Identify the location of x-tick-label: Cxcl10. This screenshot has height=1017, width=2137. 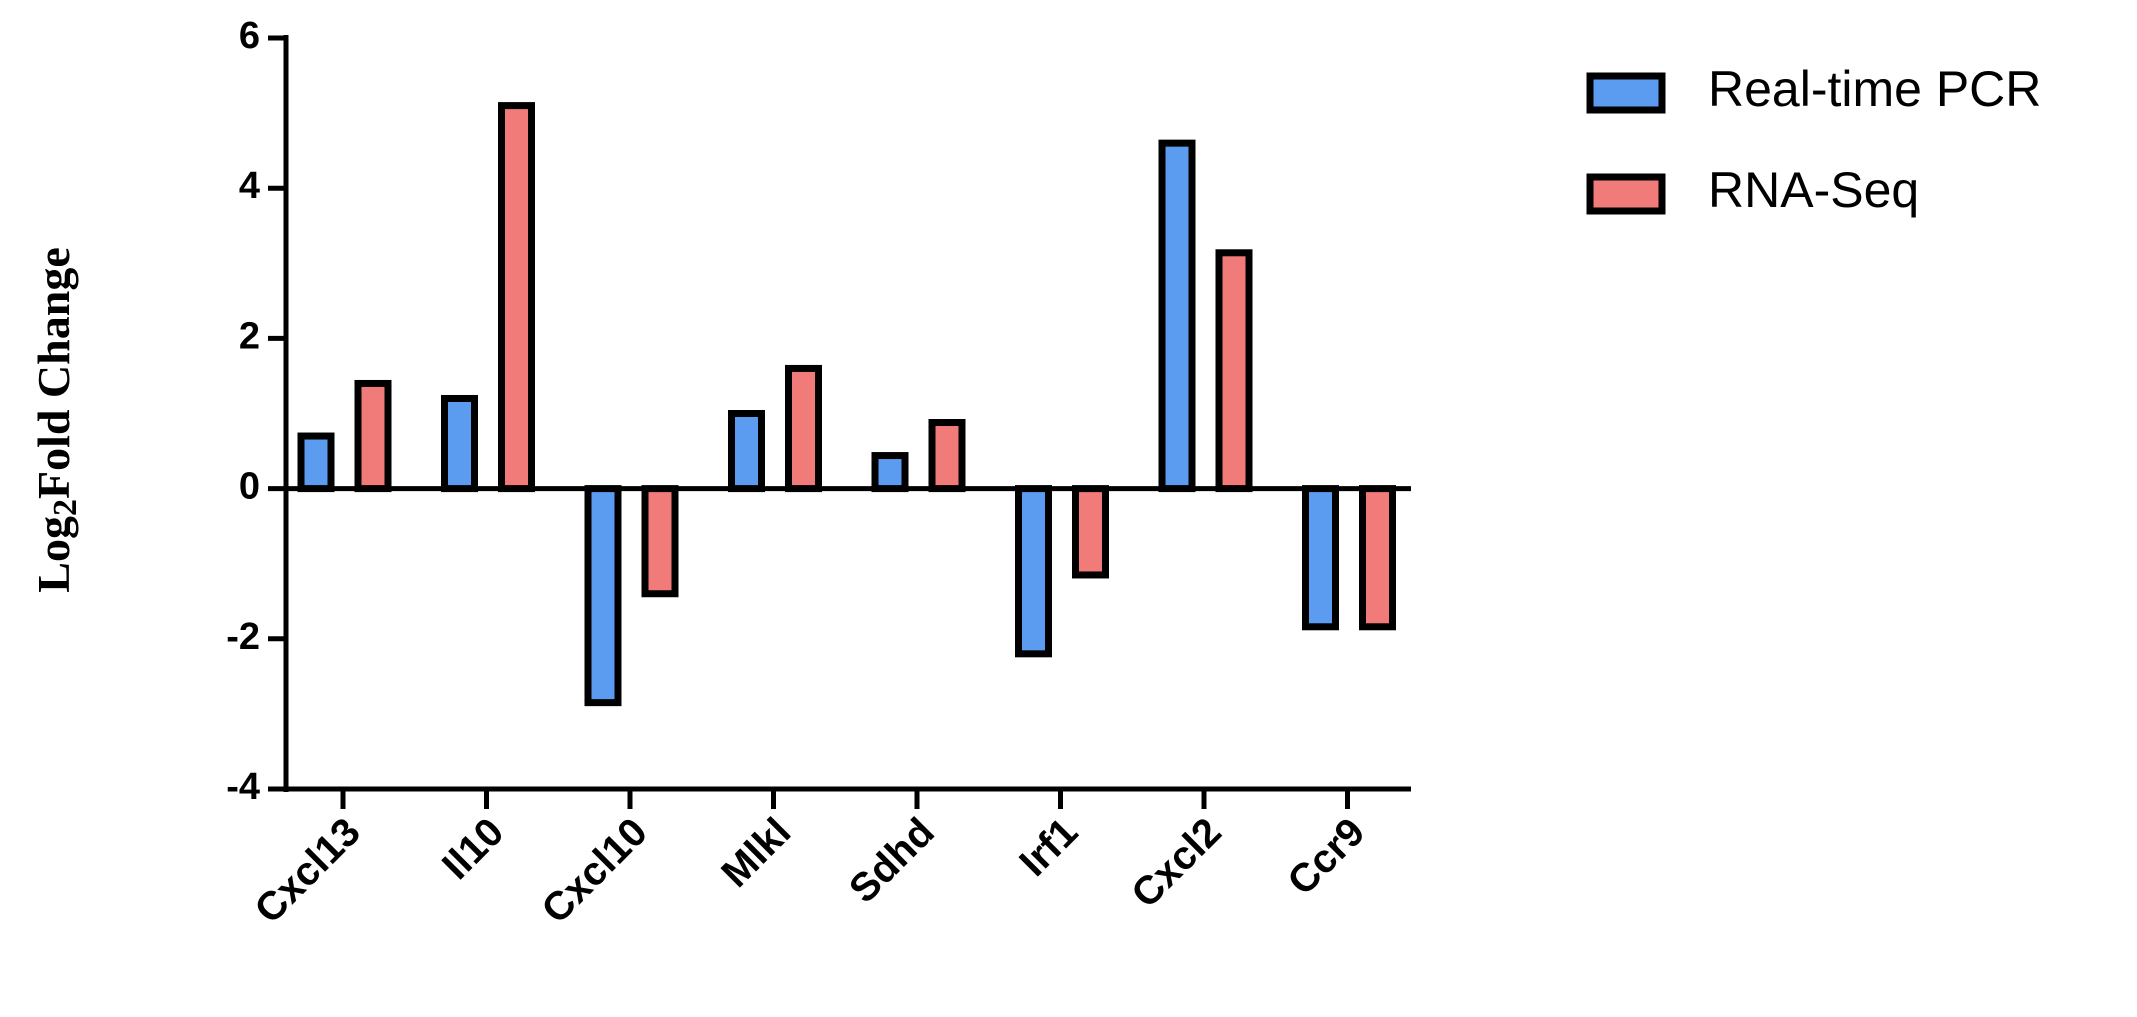
(595, 871).